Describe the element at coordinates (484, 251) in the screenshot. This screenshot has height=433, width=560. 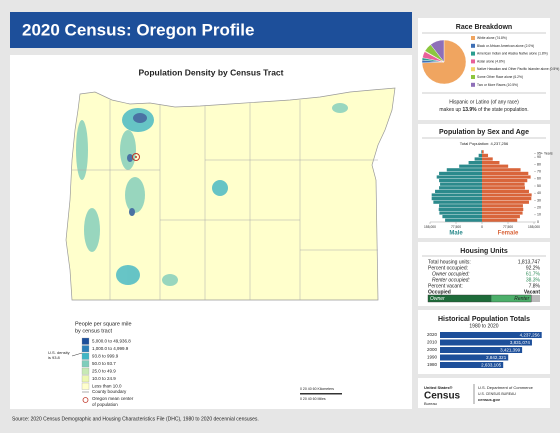
I see `housing-title: Housing Units` at that location.